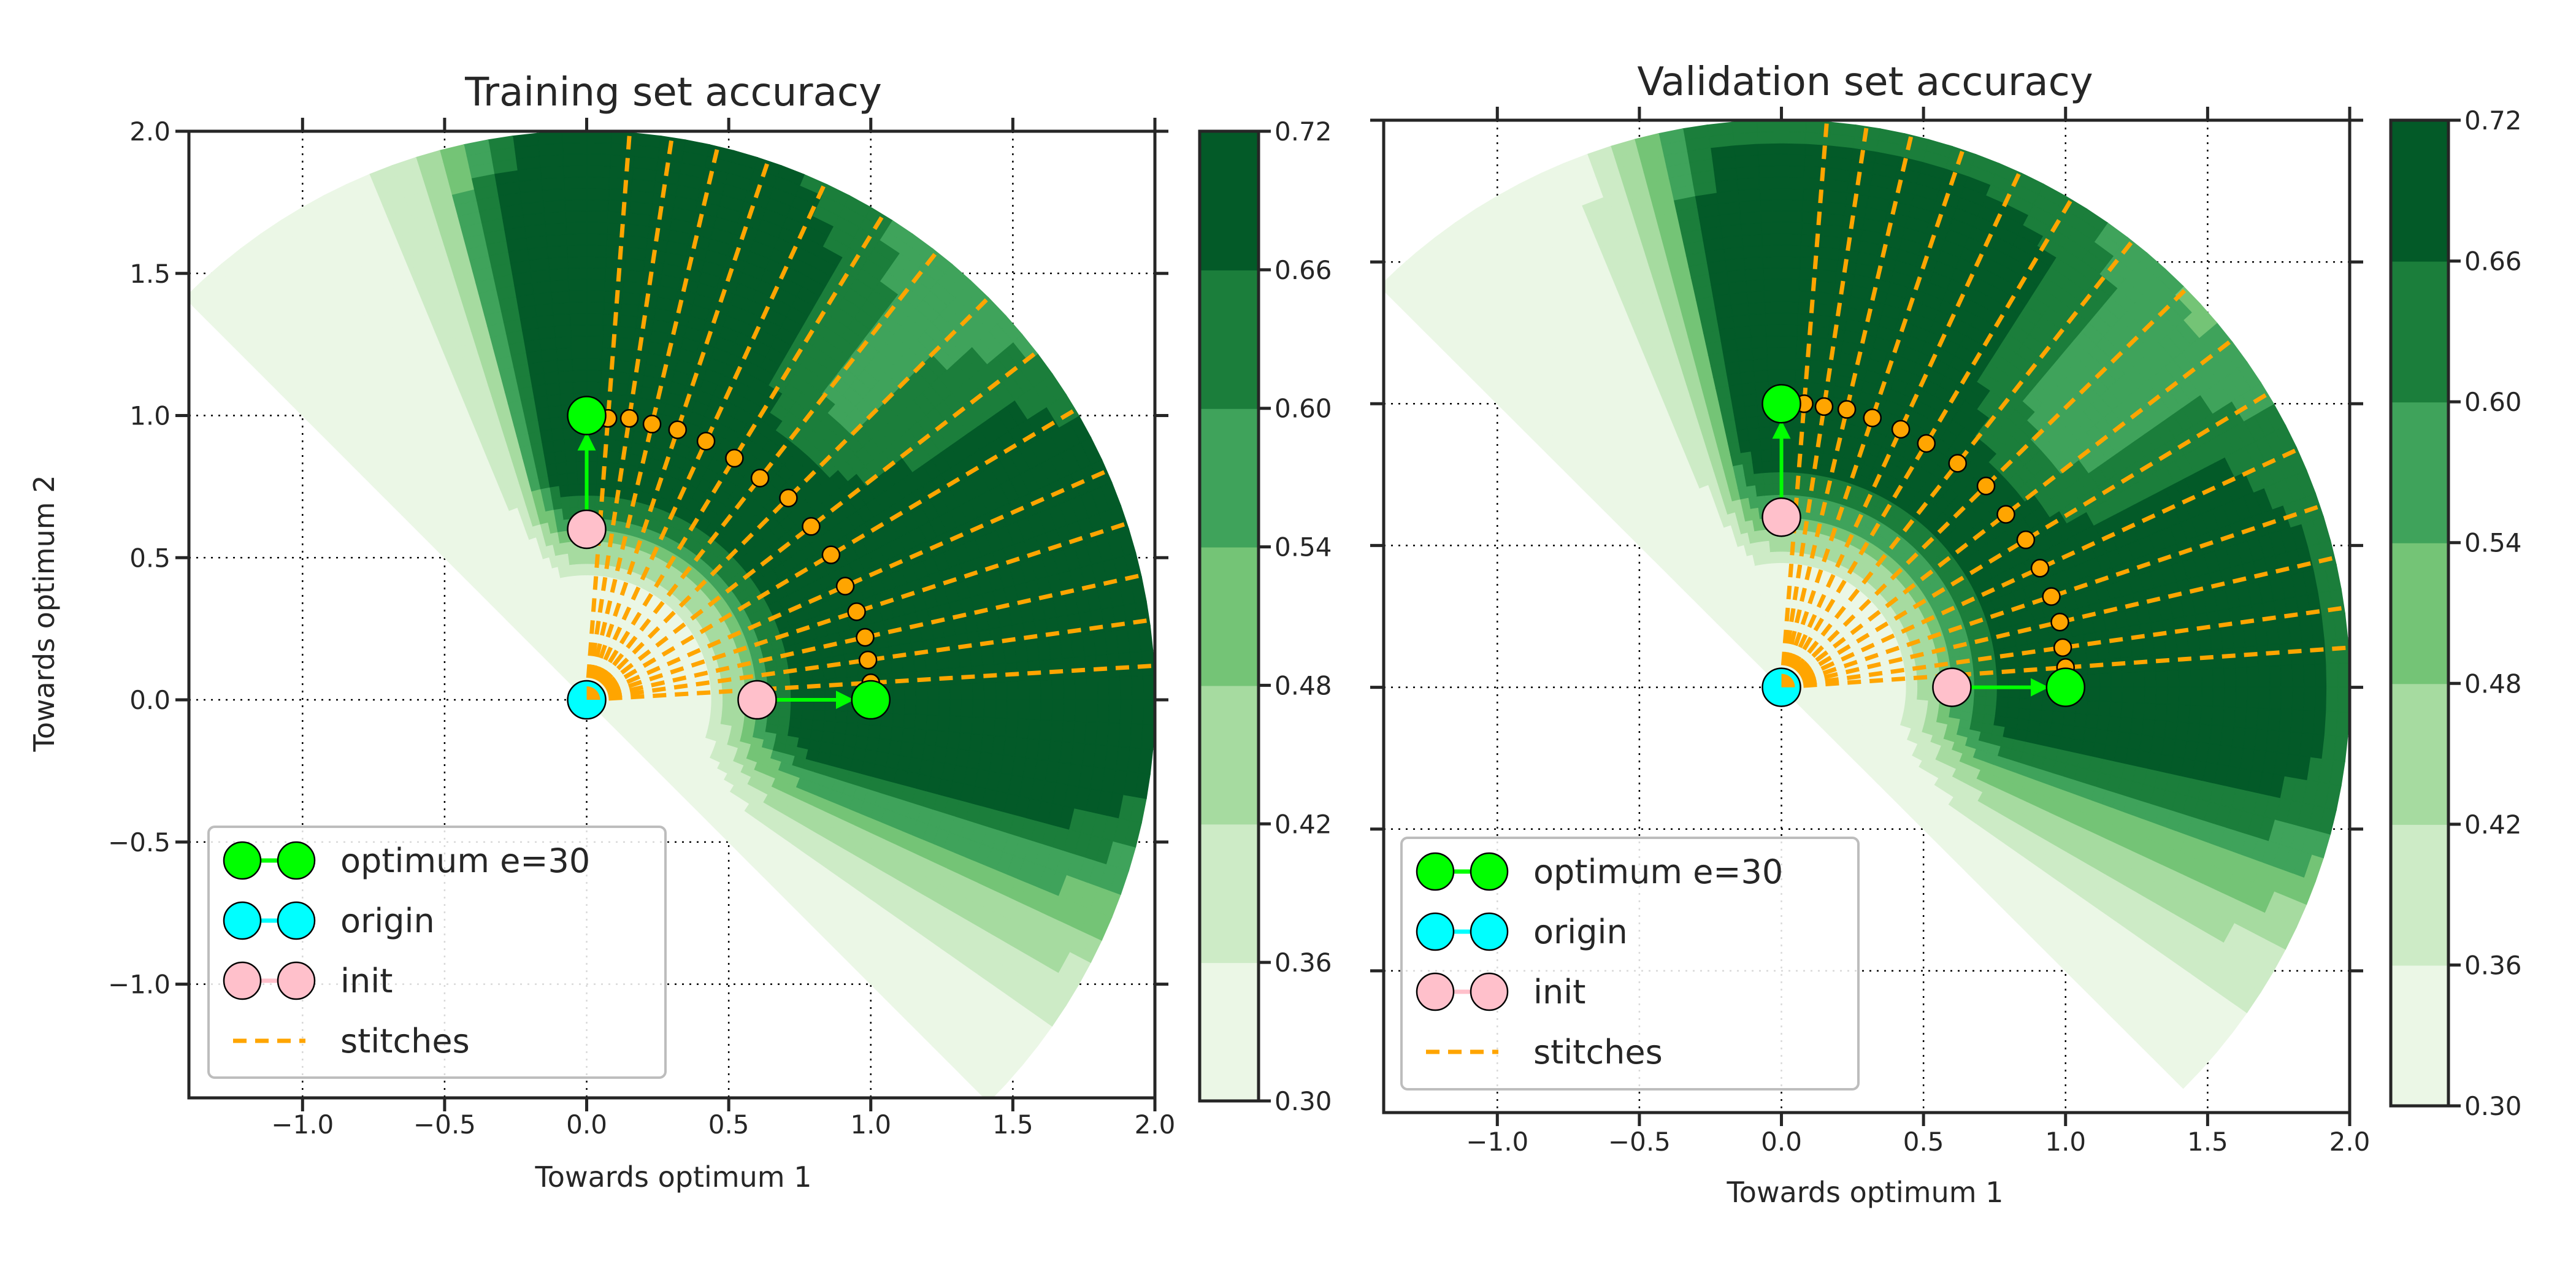  What do you see at coordinates (387, 921) in the screenshot?
I see `legend-label: origin` at bounding box center [387, 921].